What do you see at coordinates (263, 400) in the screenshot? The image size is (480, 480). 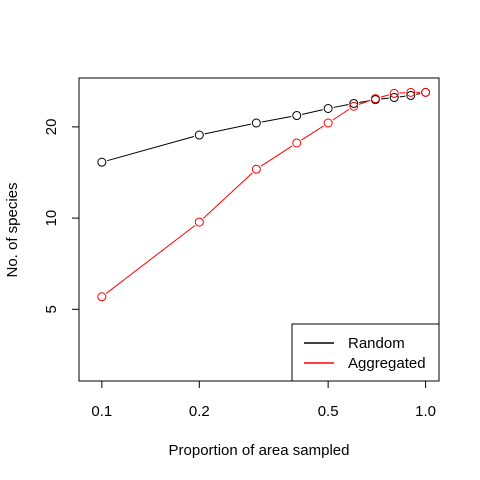 I see `x-axis: 0.1 0.2 0.5 1.0` at bounding box center [263, 400].